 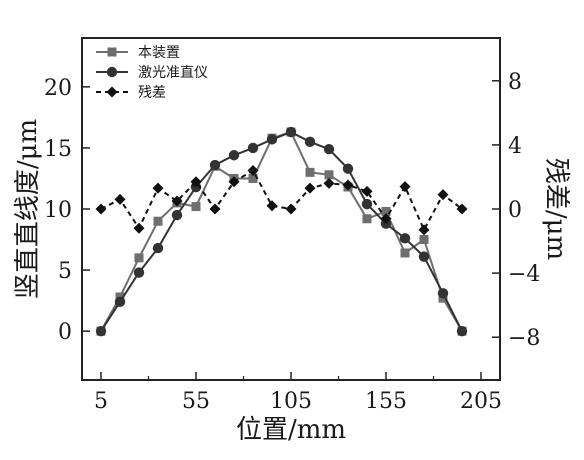 I want to click on x-tick-label: 155, so click(x=386, y=401).